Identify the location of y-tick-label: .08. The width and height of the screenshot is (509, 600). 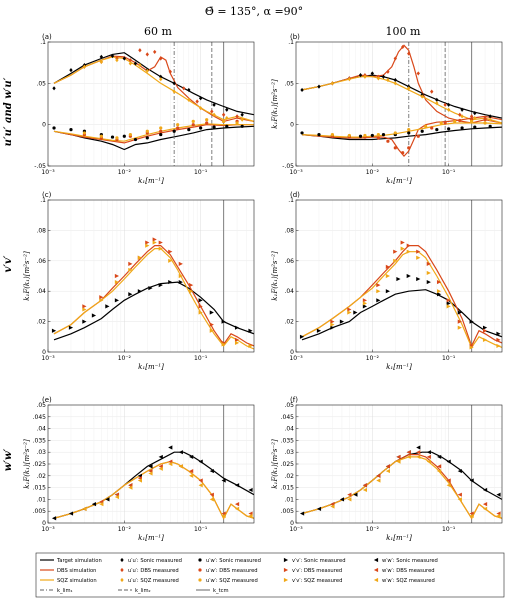
(41, 230).